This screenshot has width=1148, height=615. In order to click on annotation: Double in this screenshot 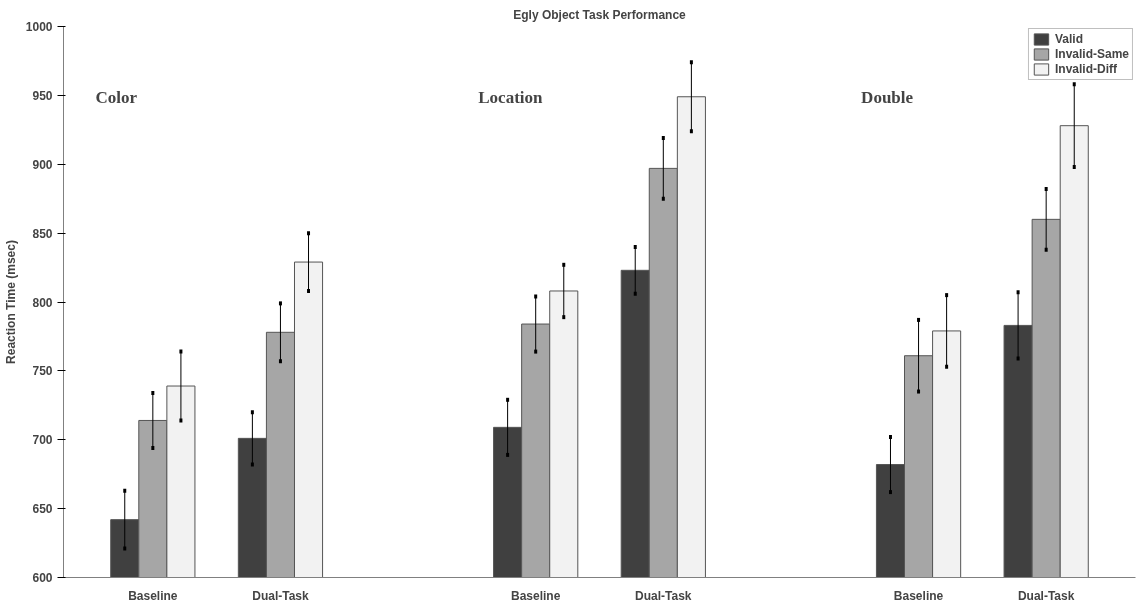, I will do `click(887, 98)`.